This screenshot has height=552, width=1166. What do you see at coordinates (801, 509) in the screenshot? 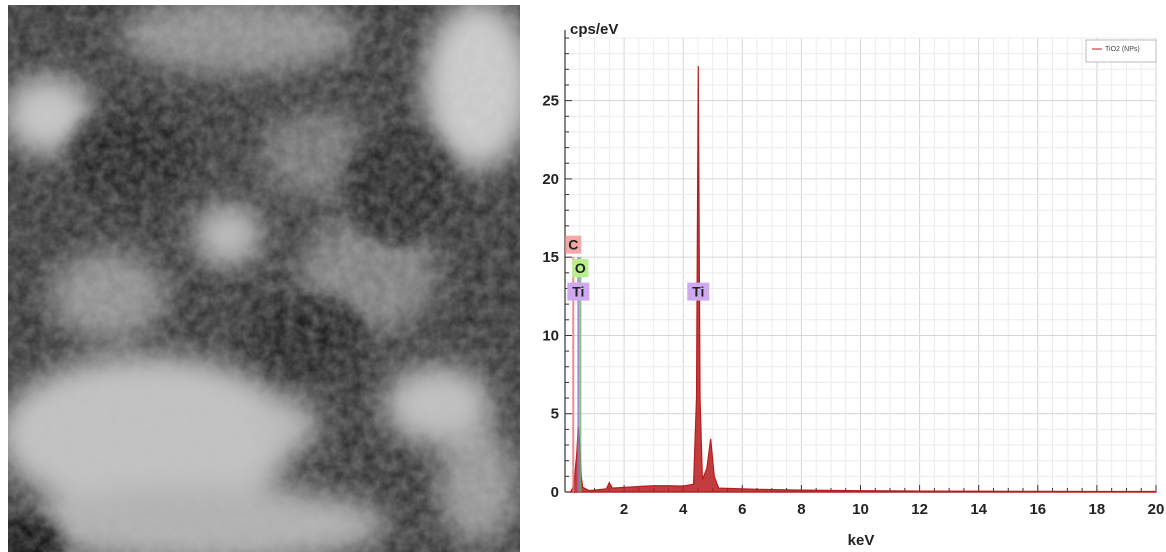
I see `x-tick-label: 8` at bounding box center [801, 509].